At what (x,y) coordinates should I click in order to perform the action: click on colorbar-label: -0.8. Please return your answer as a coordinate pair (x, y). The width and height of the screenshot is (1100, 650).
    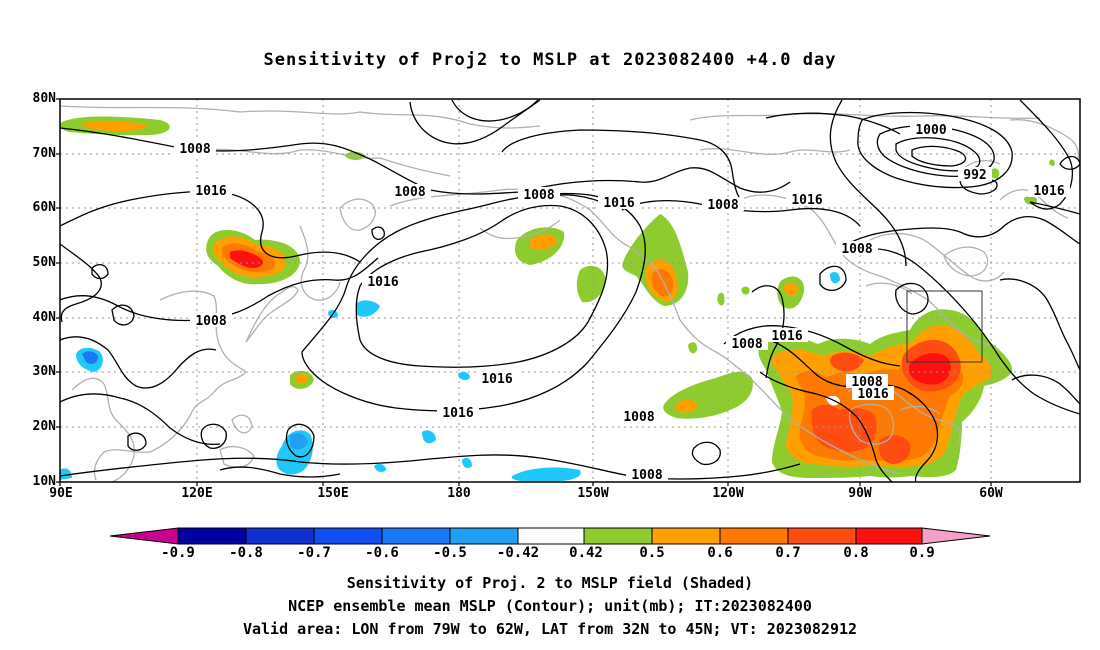
    Looking at the image, I should click on (246, 553).